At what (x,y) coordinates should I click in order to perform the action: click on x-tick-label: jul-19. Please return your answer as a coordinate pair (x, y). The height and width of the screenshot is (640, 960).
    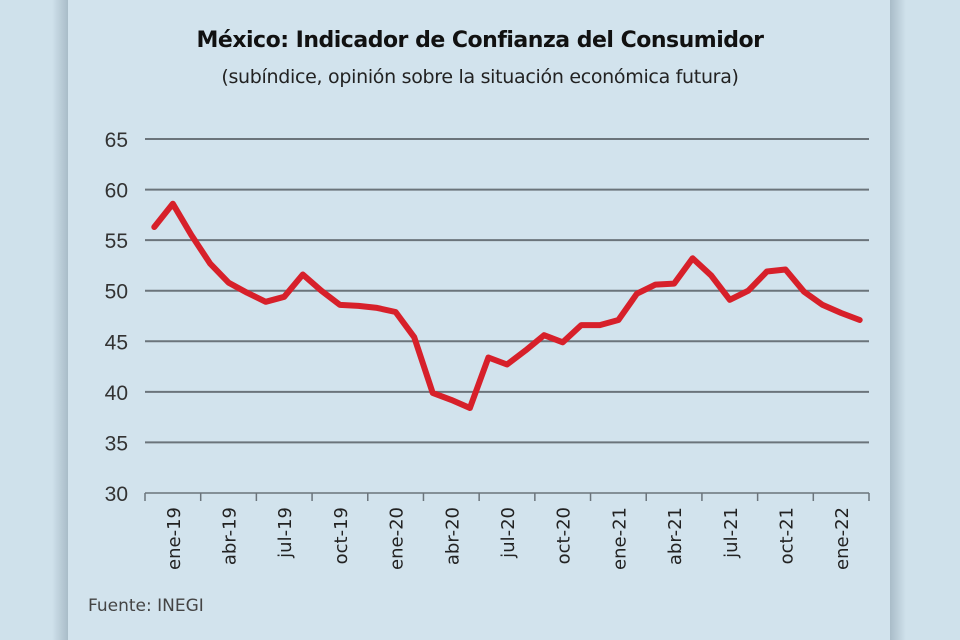
    Looking at the image, I should click on (285, 533).